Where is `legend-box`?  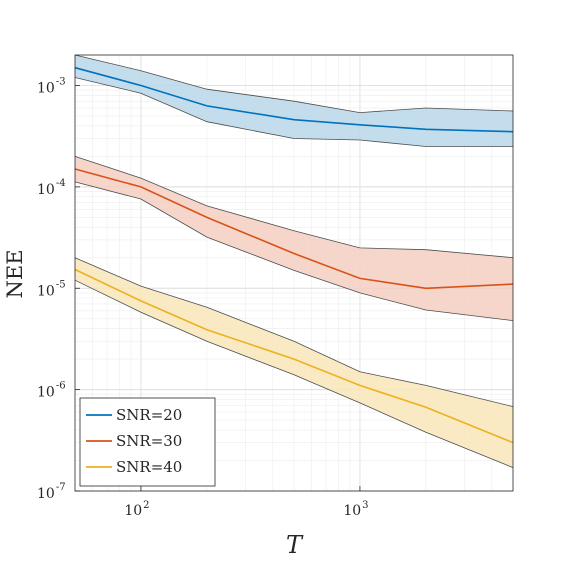 legend-box is located at coordinates (147, 442).